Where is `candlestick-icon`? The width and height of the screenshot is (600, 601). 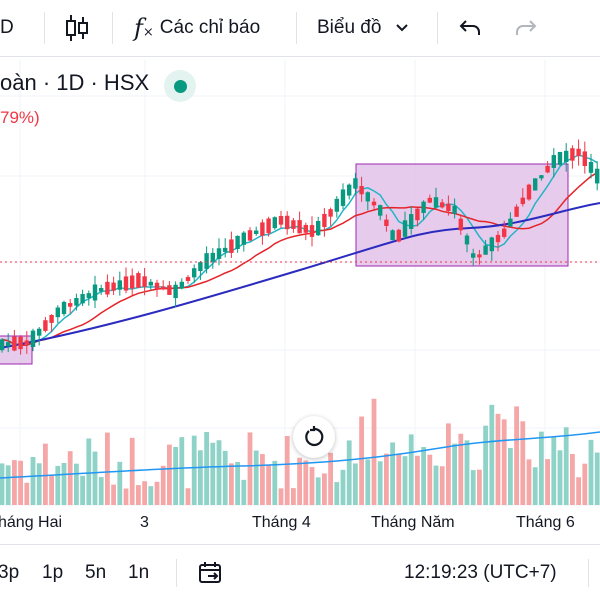 candlestick-icon is located at coordinates (77, 28).